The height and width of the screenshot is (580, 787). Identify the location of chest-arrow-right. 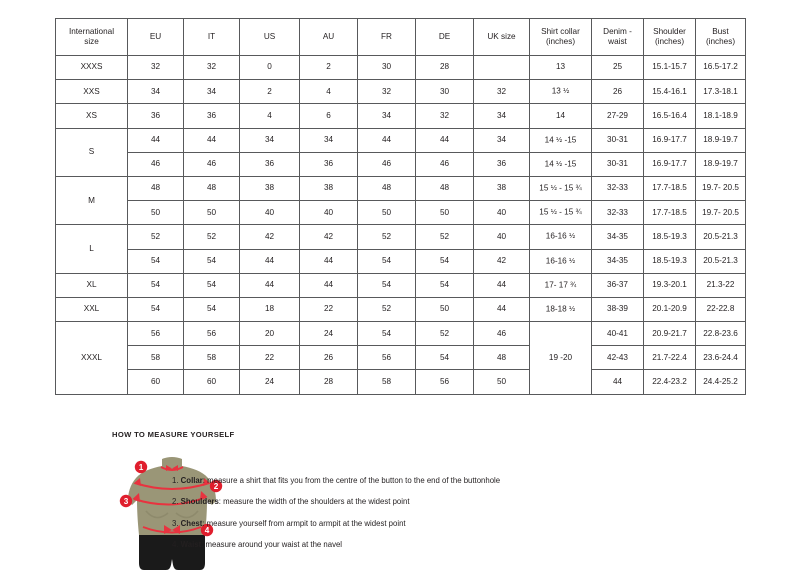
(204, 495).